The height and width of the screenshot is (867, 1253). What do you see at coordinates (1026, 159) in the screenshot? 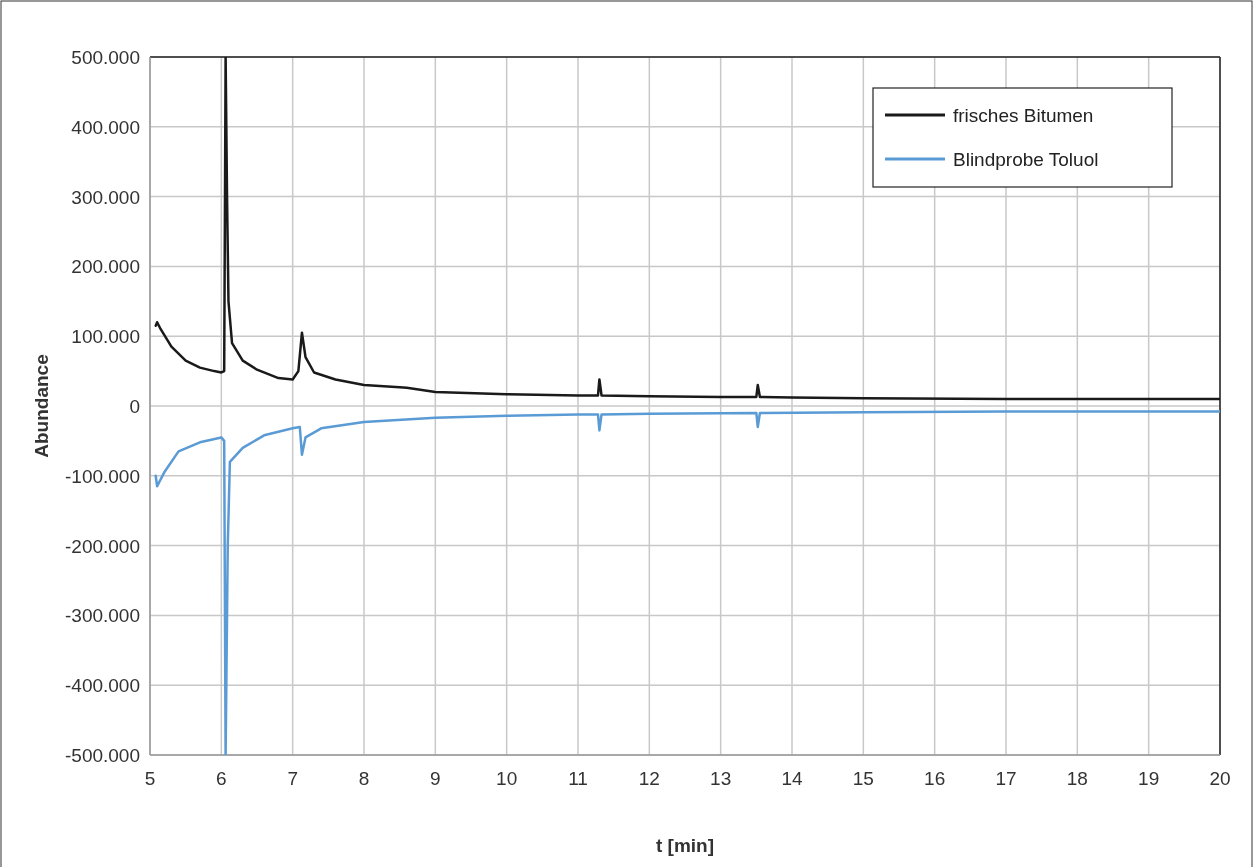
I see `legend-label: Blindprobe Toluol` at bounding box center [1026, 159].